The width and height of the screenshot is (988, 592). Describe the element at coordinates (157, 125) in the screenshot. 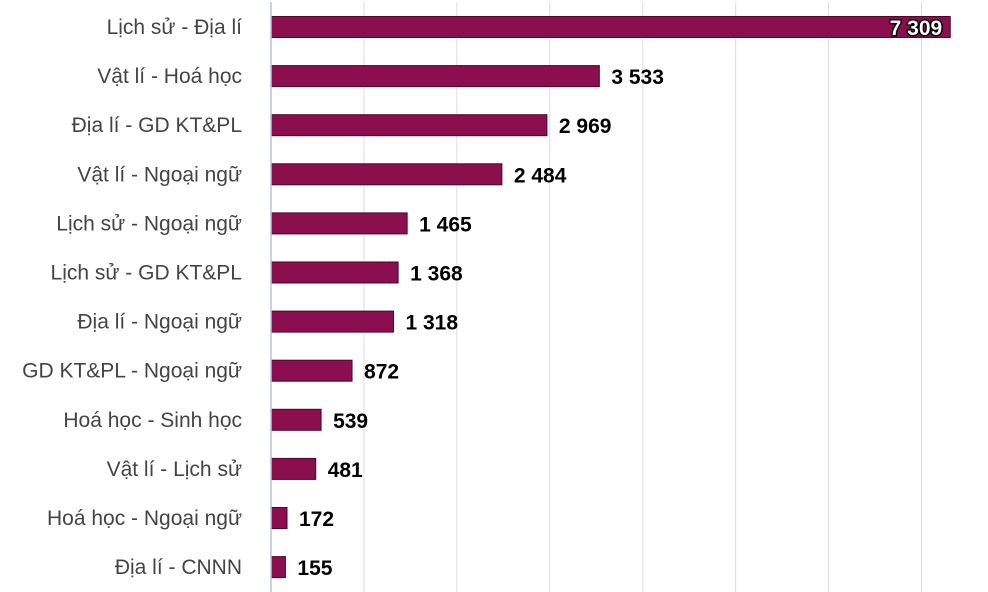

I see `category-label-2: Địa lí - GD KT&PL` at that location.